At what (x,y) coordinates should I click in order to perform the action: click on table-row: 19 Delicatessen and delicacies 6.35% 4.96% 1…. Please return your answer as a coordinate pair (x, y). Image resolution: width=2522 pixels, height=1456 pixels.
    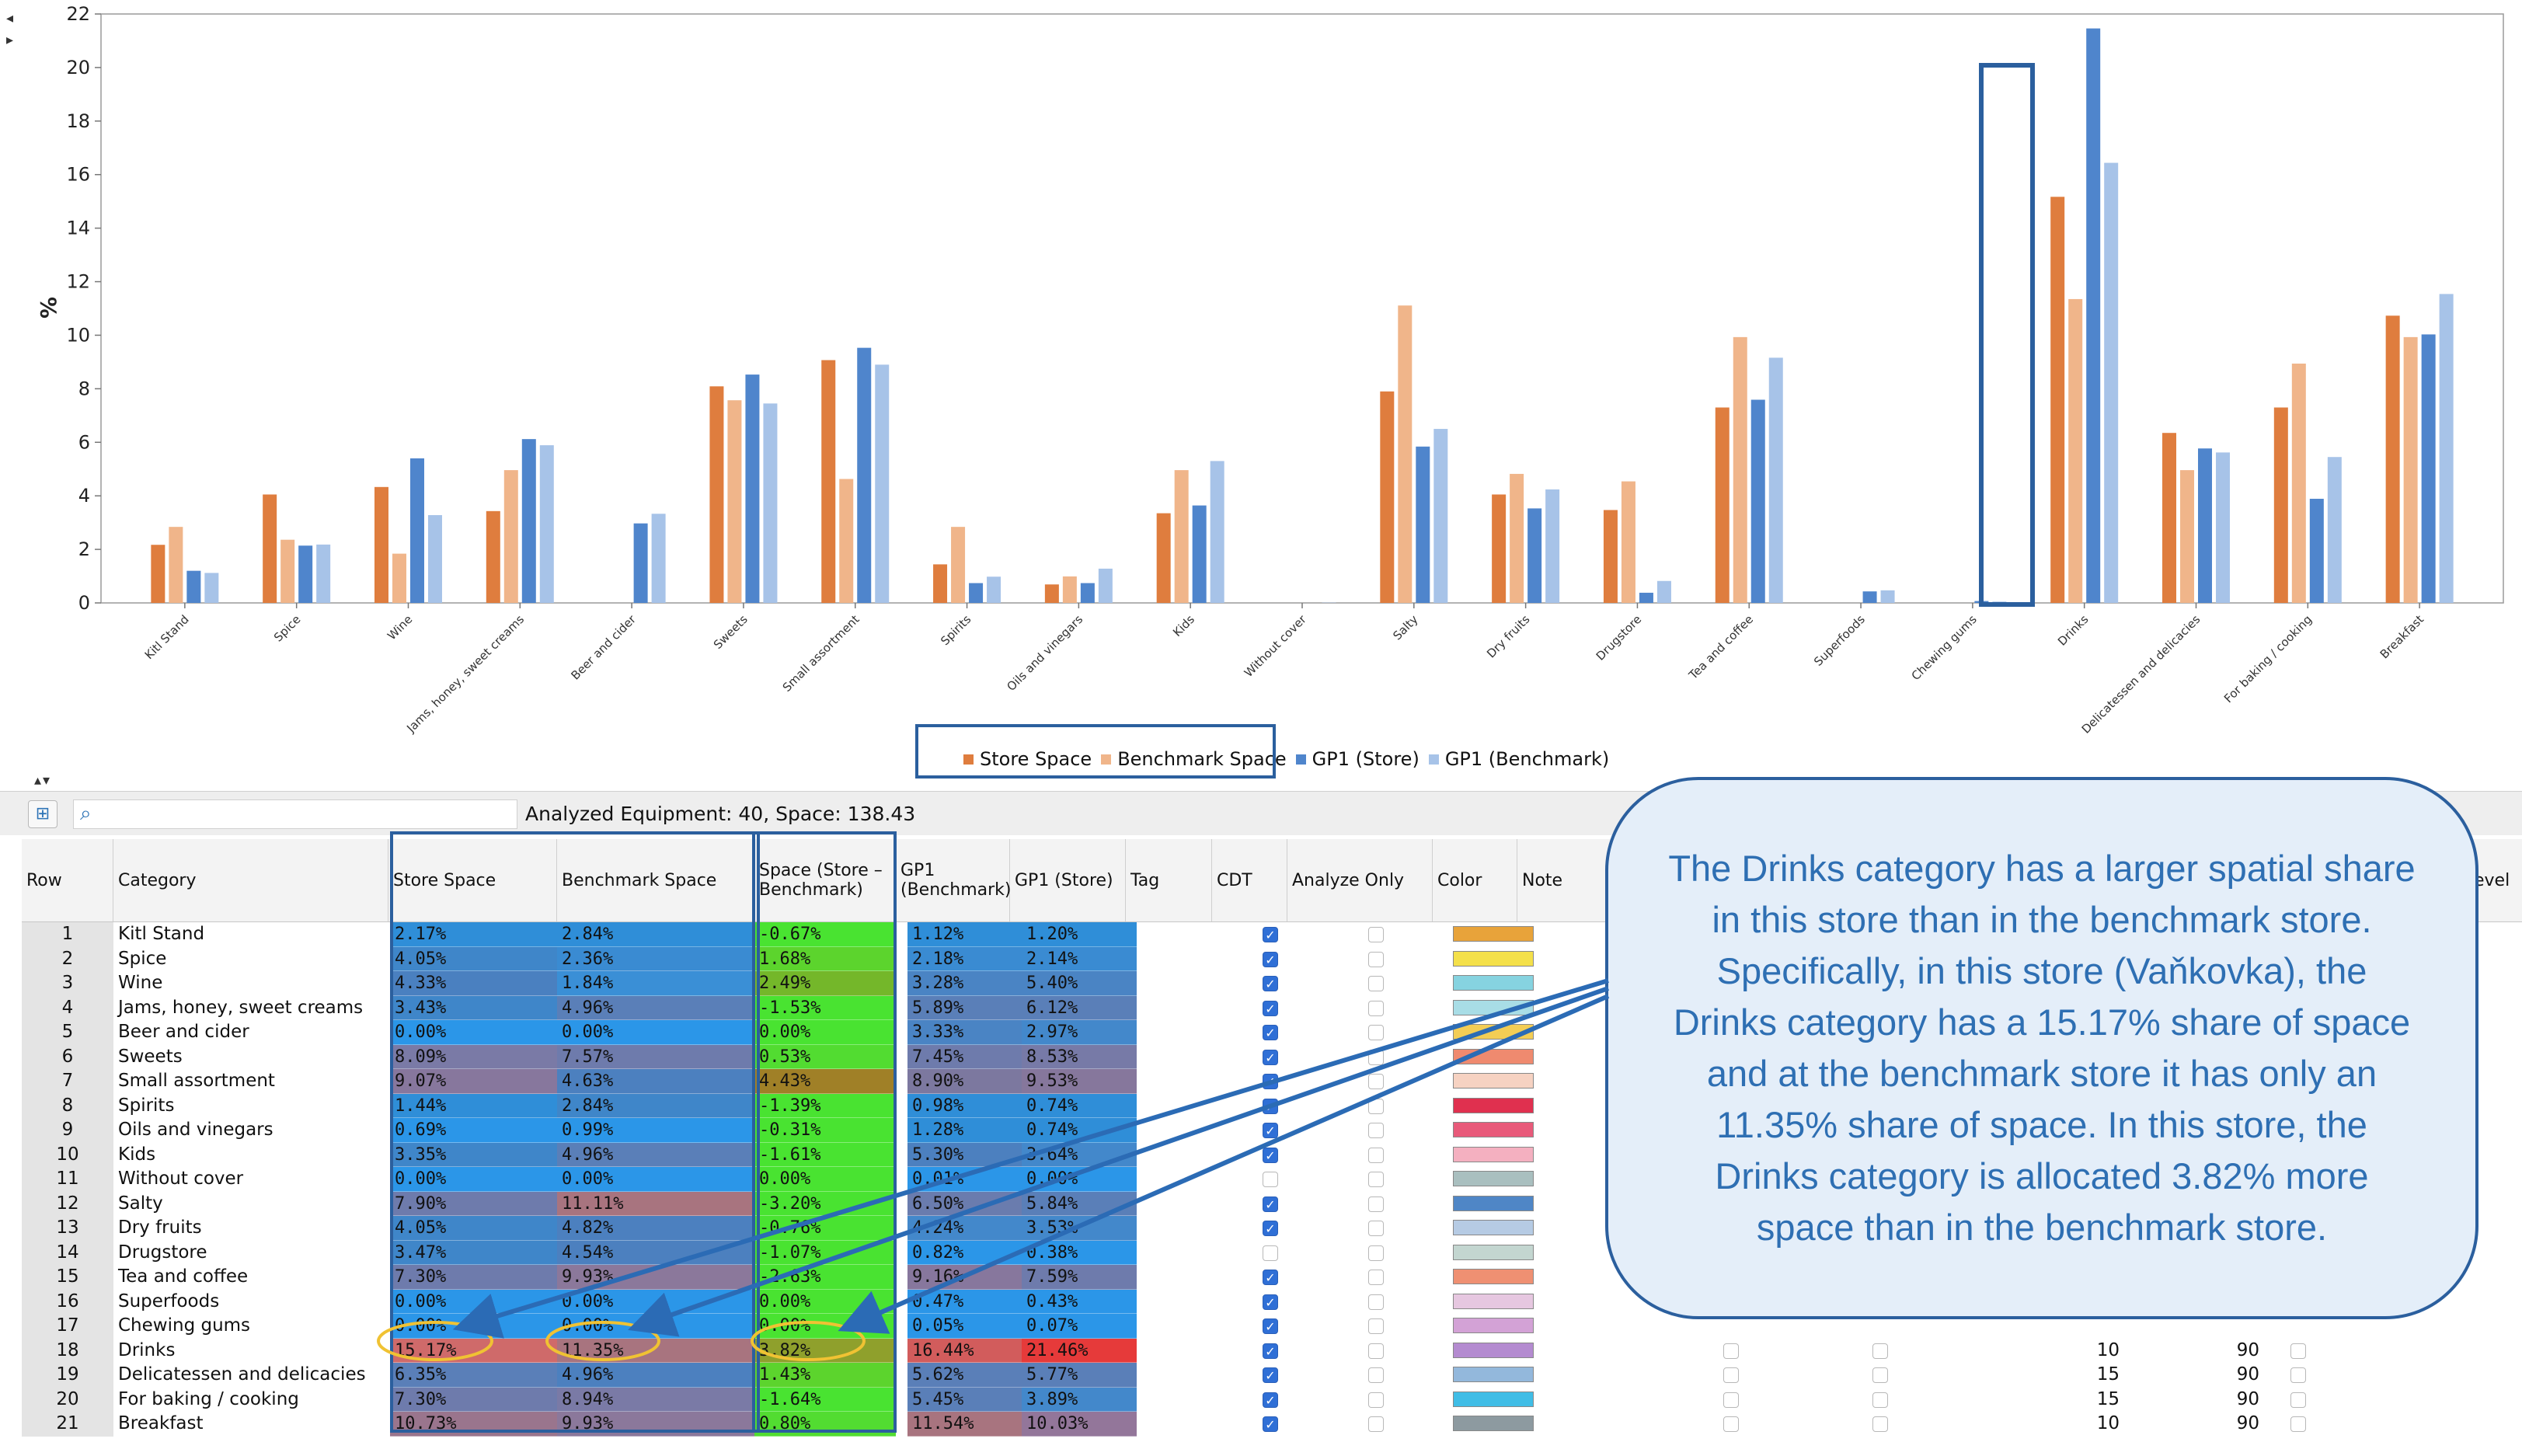
    Looking at the image, I should click on (1272, 1375).